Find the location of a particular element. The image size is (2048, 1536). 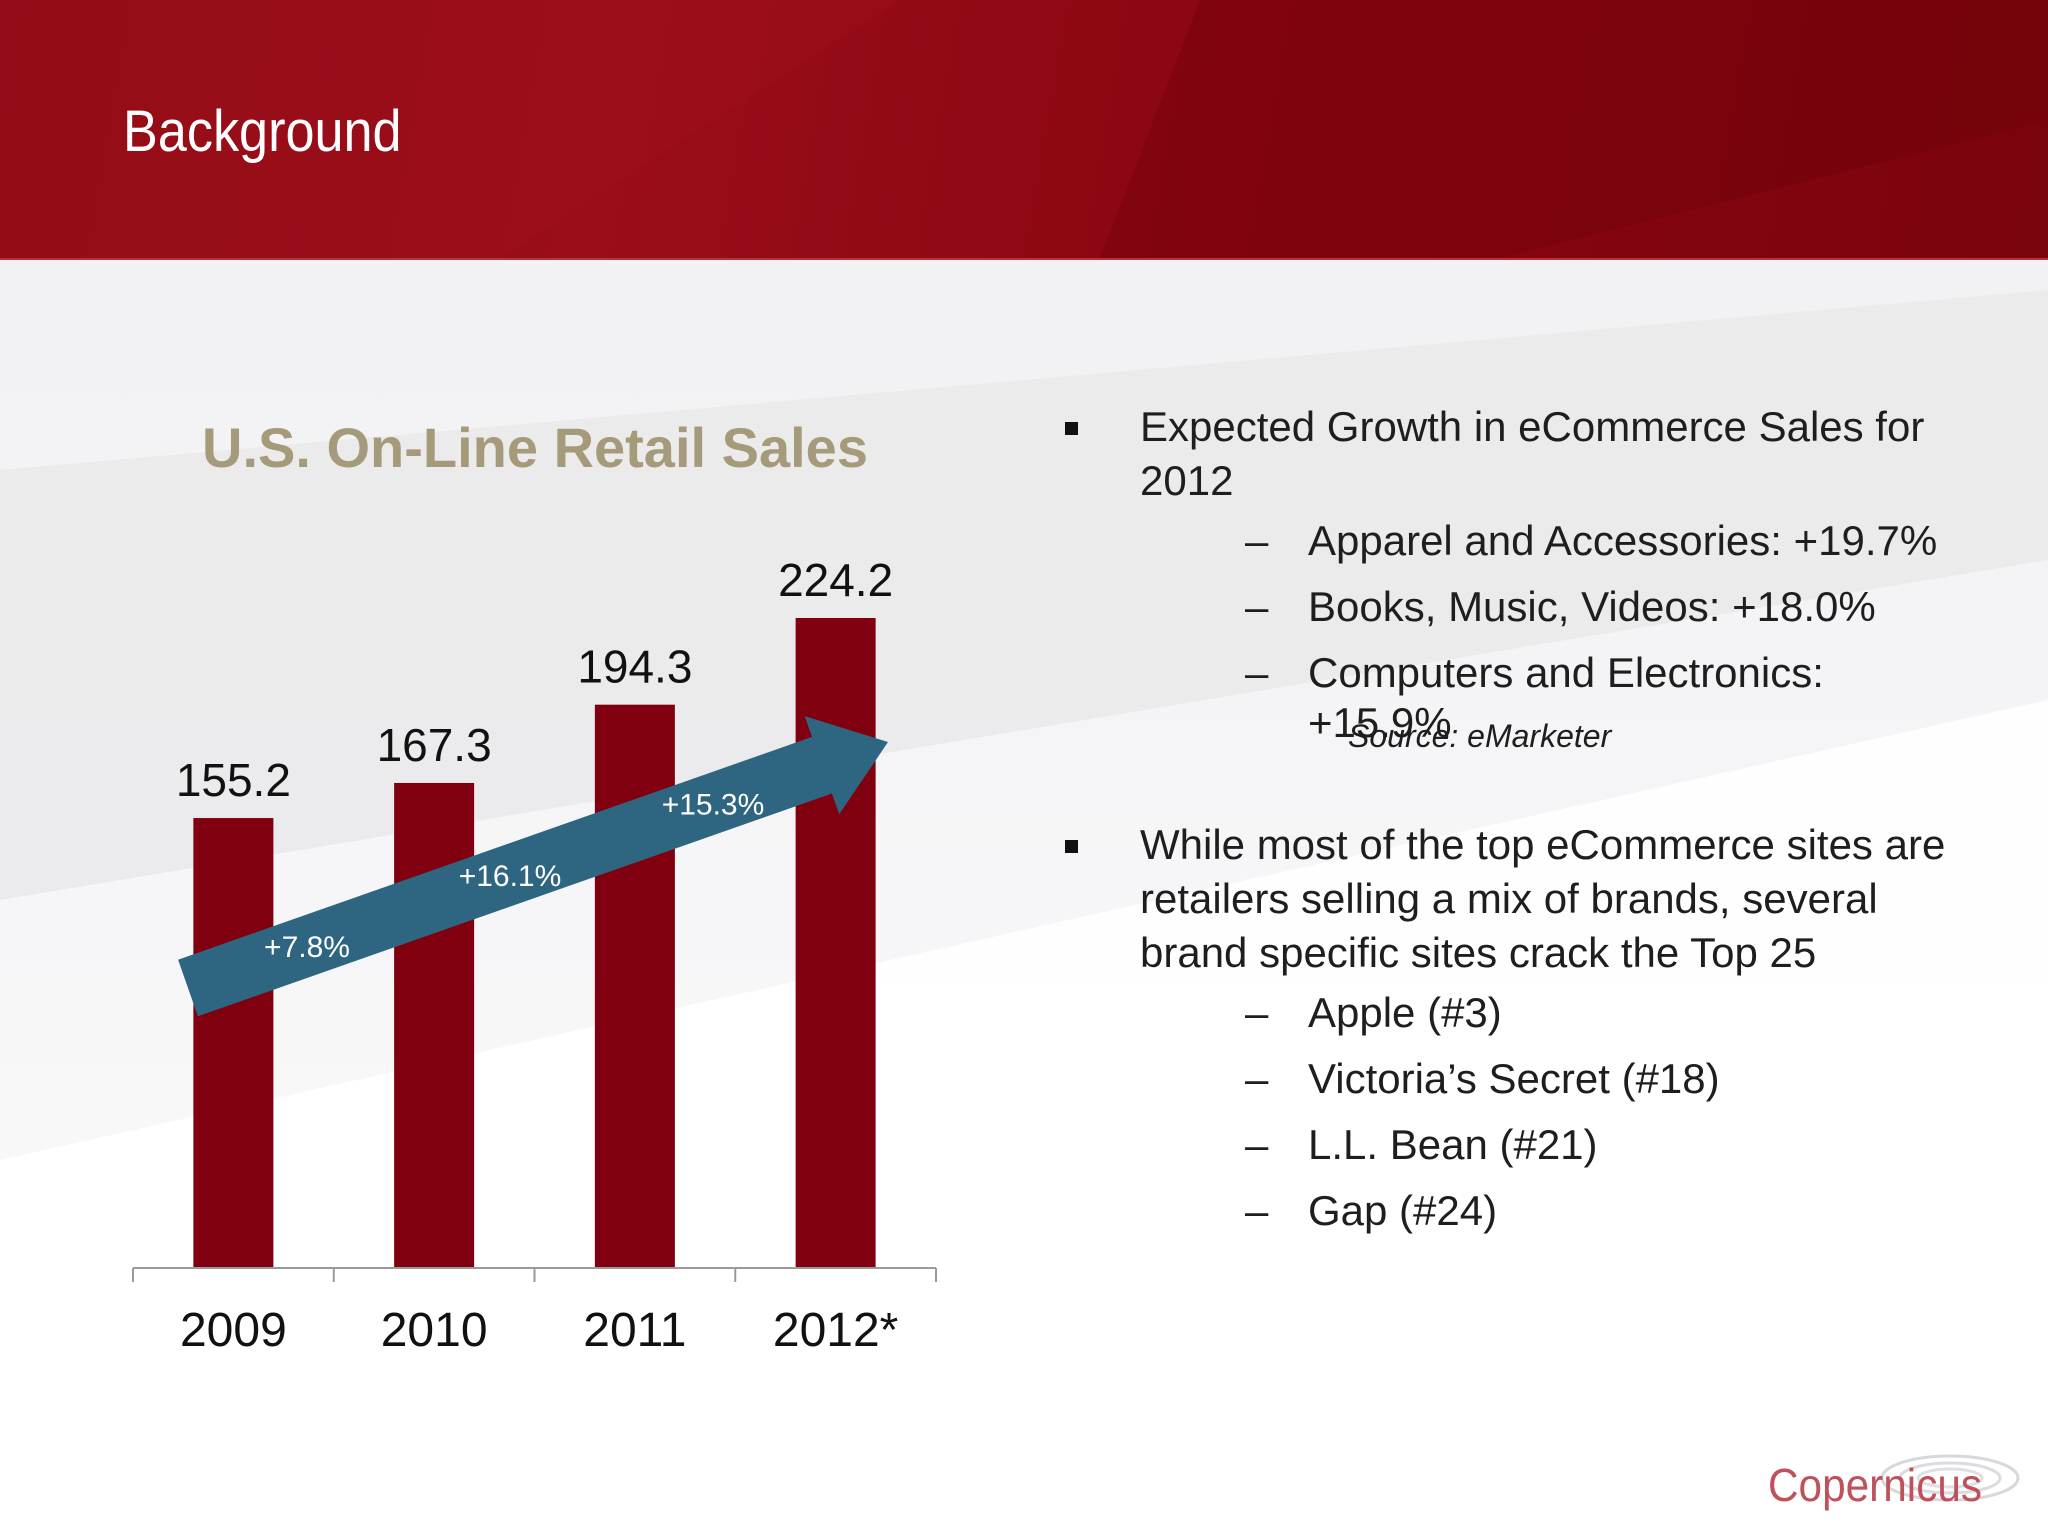

sub-item: – Victoria’s Secret (#18) is located at coordinates (1550, 1087).